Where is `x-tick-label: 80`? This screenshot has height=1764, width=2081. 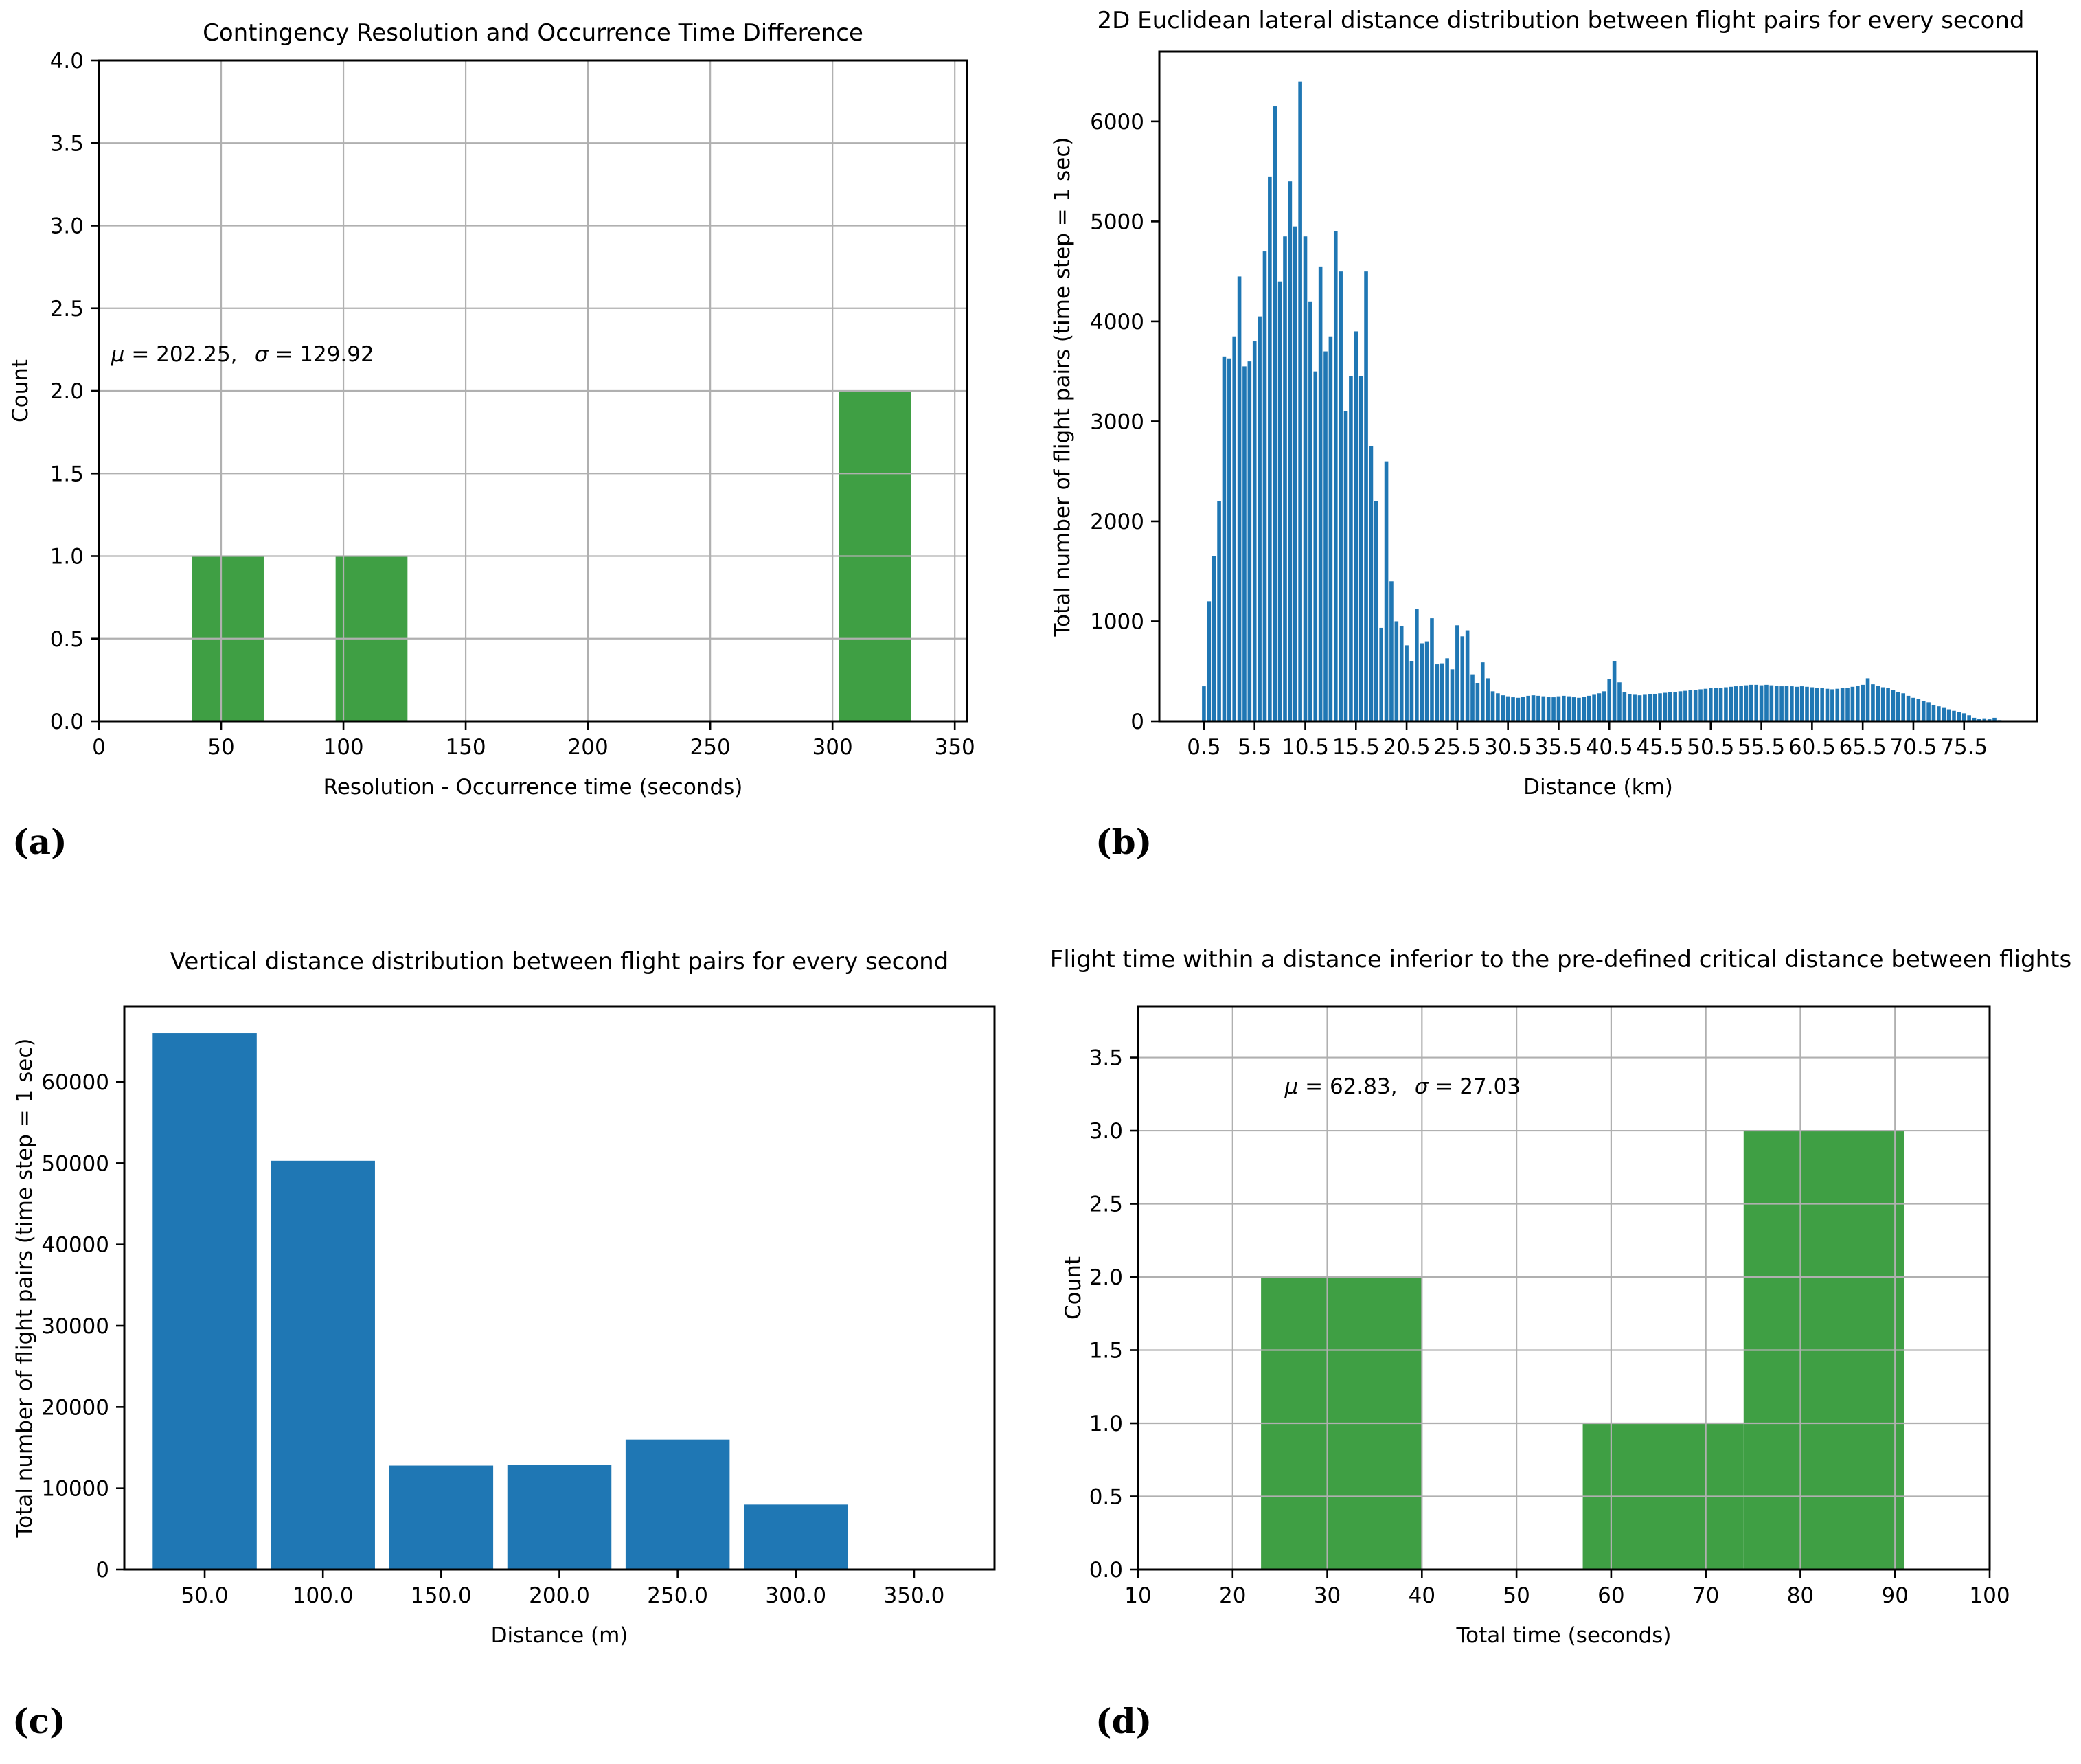 x-tick-label: 80 is located at coordinates (1801, 1595).